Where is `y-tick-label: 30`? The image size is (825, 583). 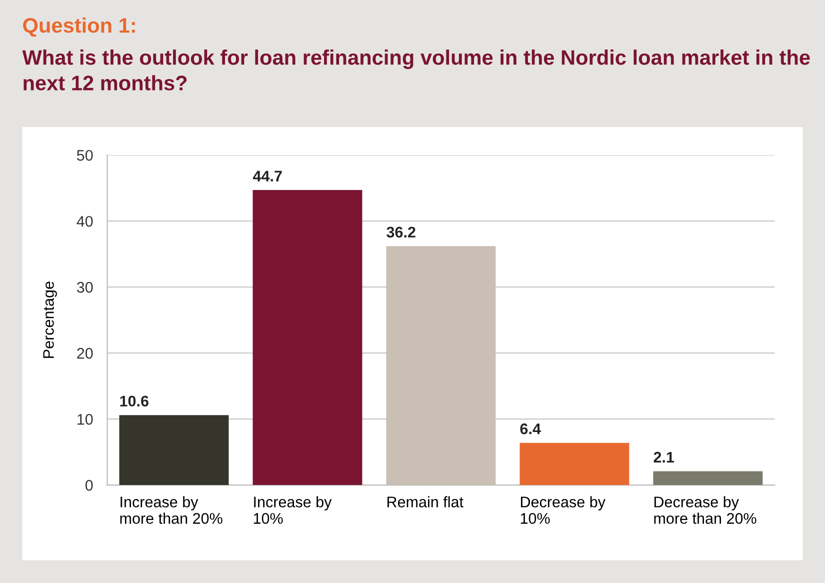 y-tick-label: 30 is located at coordinates (84, 287).